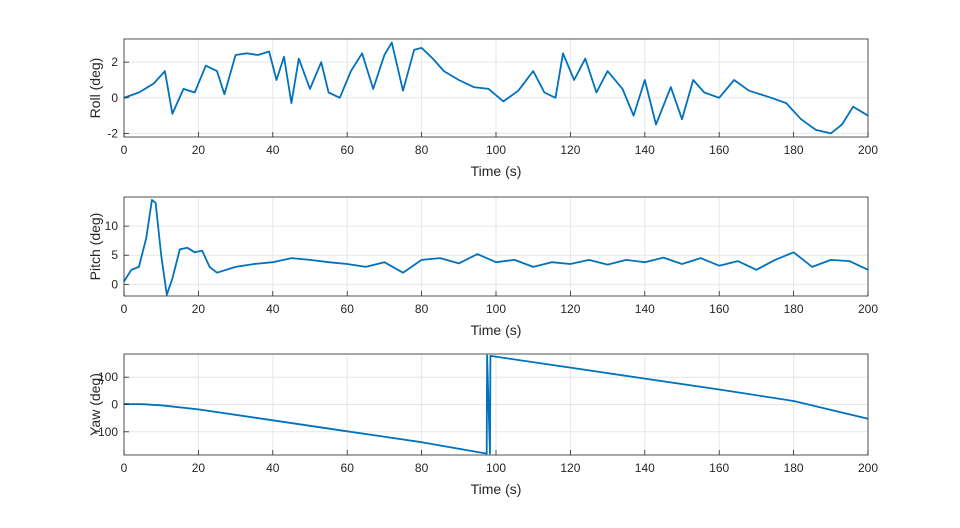  What do you see at coordinates (719, 309) in the screenshot?
I see `pitch-x-tick-label: 160` at bounding box center [719, 309].